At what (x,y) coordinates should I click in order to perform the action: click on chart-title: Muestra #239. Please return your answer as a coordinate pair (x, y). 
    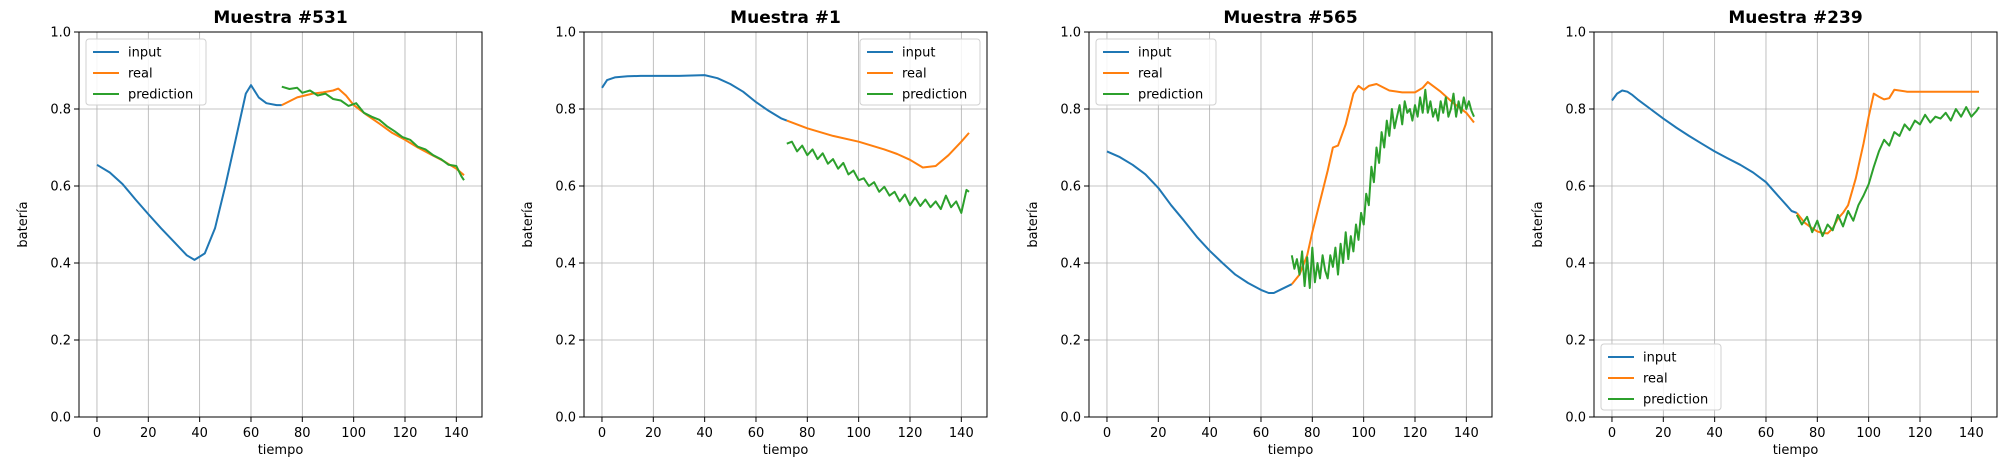
    Looking at the image, I should click on (1795, 18).